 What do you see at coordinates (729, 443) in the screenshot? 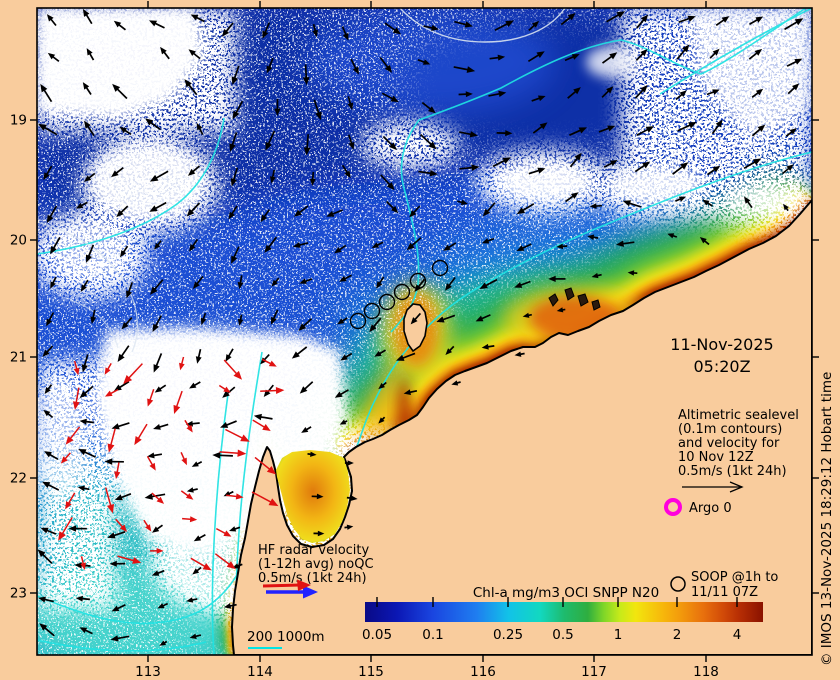
I see `altimetric-line-3: and velocity for` at bounding box center [729, 443].